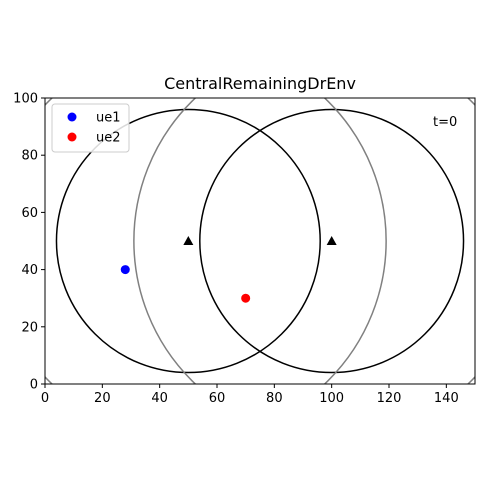 Image resolution: width=500 pixels, height=500 pixels. Describe the element at coordinates (102, 398) in the screenshot. I see `x-tick-label: 20` at that location.